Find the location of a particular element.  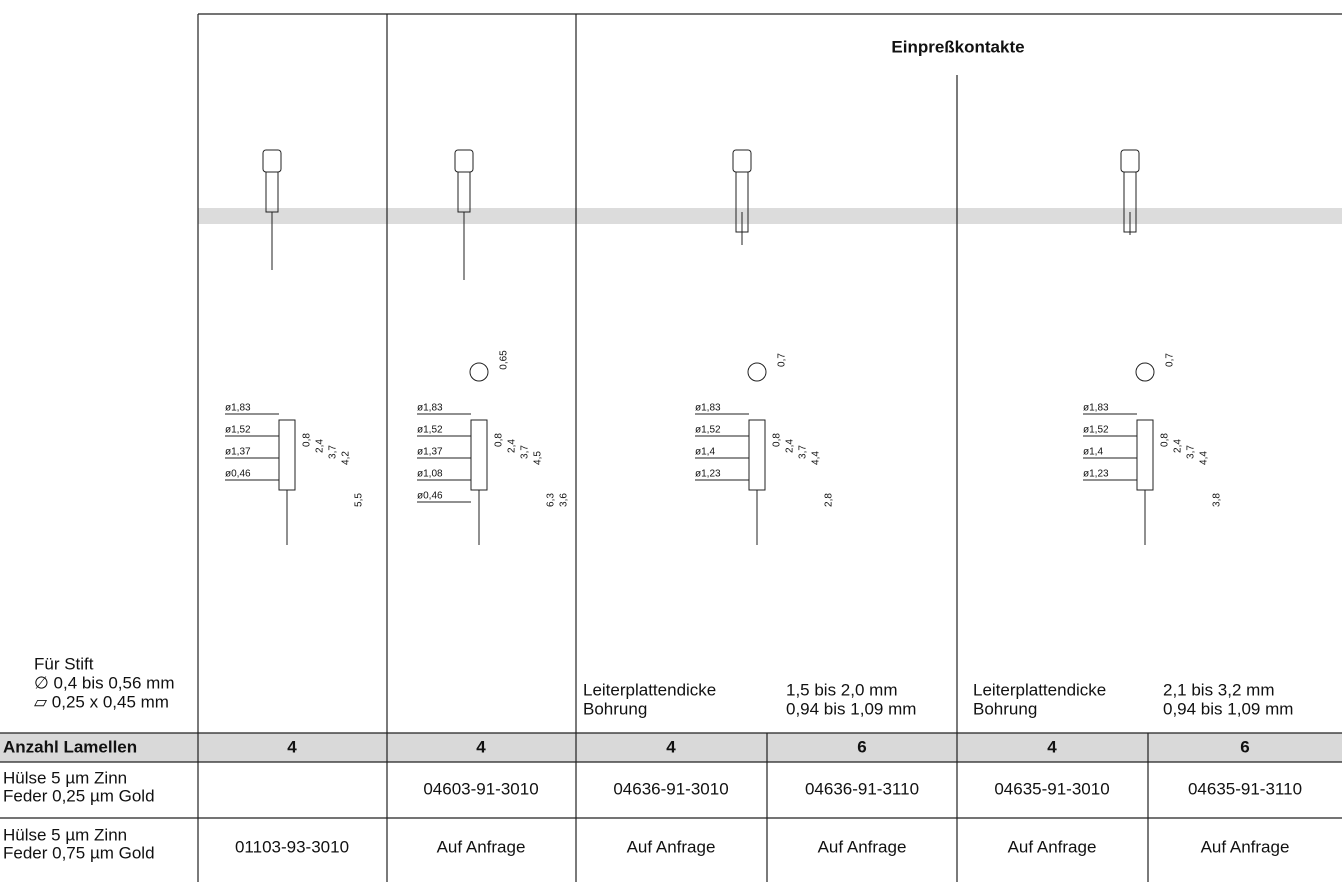

dimension-label: 2,8 is located at coordinates (829, 500).